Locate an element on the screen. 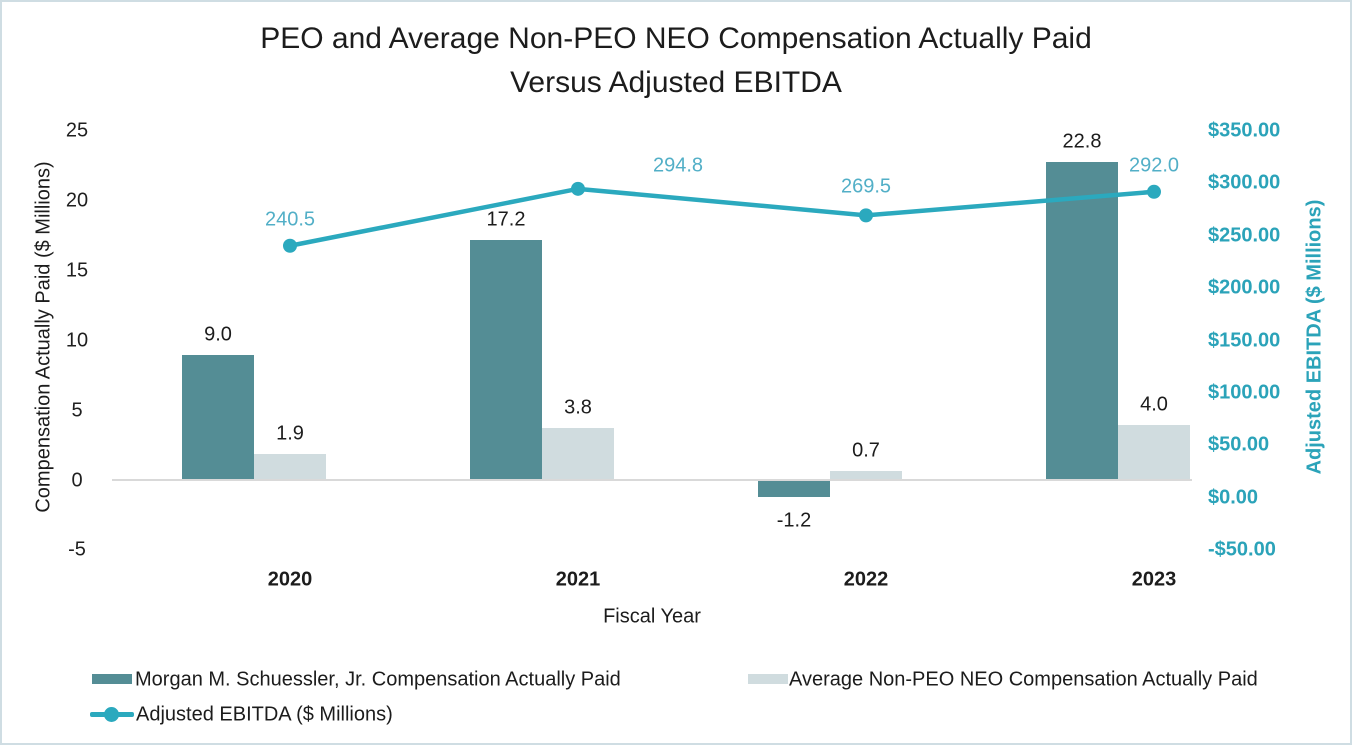  left-axis-tick-label: 10 is located at coordinates (77, 340).